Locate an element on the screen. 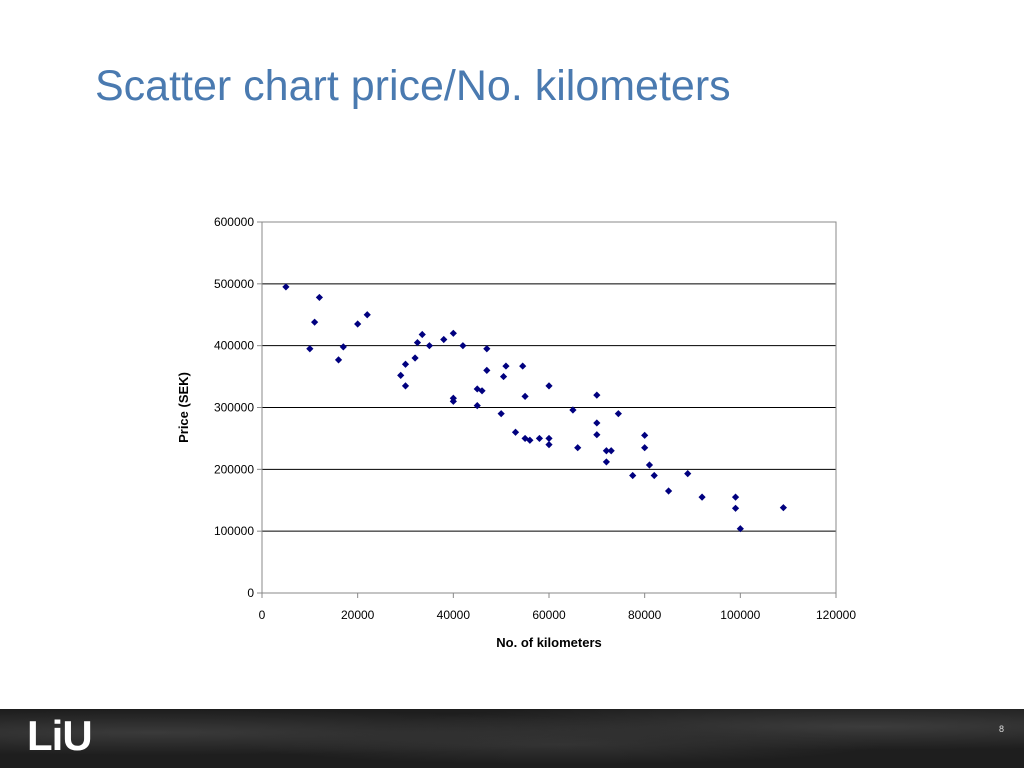  y-axis-ticks: 0 100000 200000 300000 400000 500000 600000 is located at coordinates (238, 407).